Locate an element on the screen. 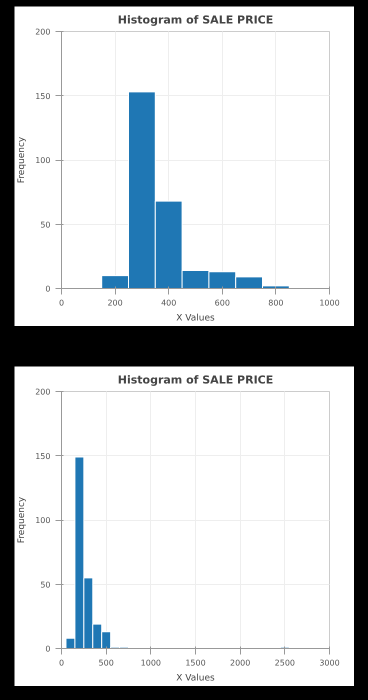 The height and width of the screenshot is (700, 368). x-tick-label: 2500 is located at coordinates (285, 663).